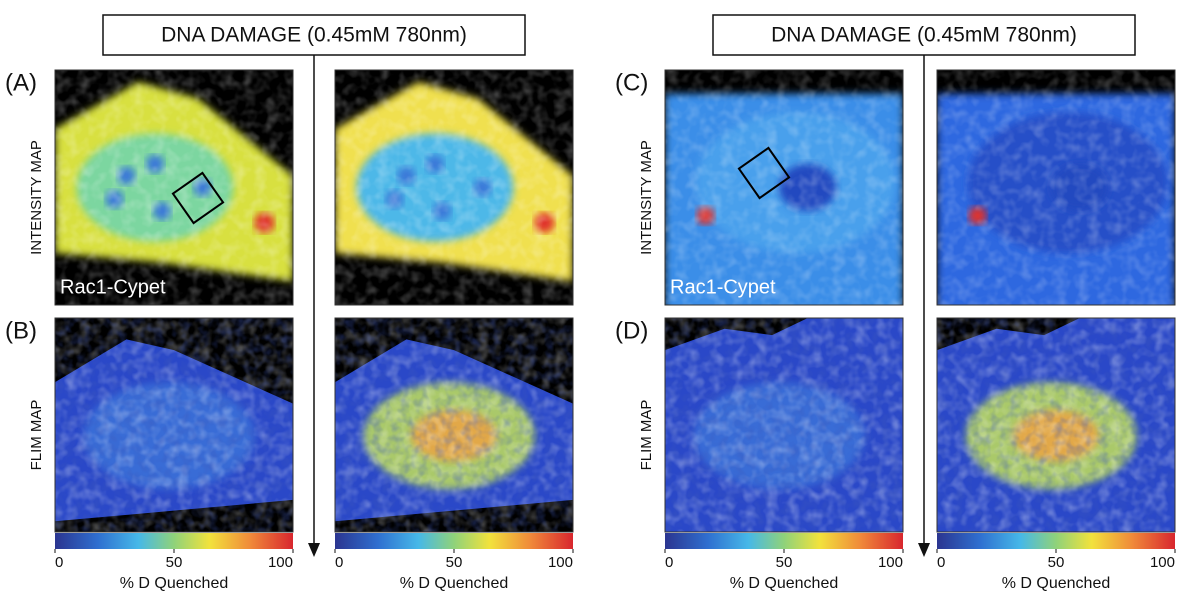 The width and height of the screenshot is (1179, 601). Describe the element at coordinates (631, 82) in the screenshot. I see `panel-label: (C)` at that location.